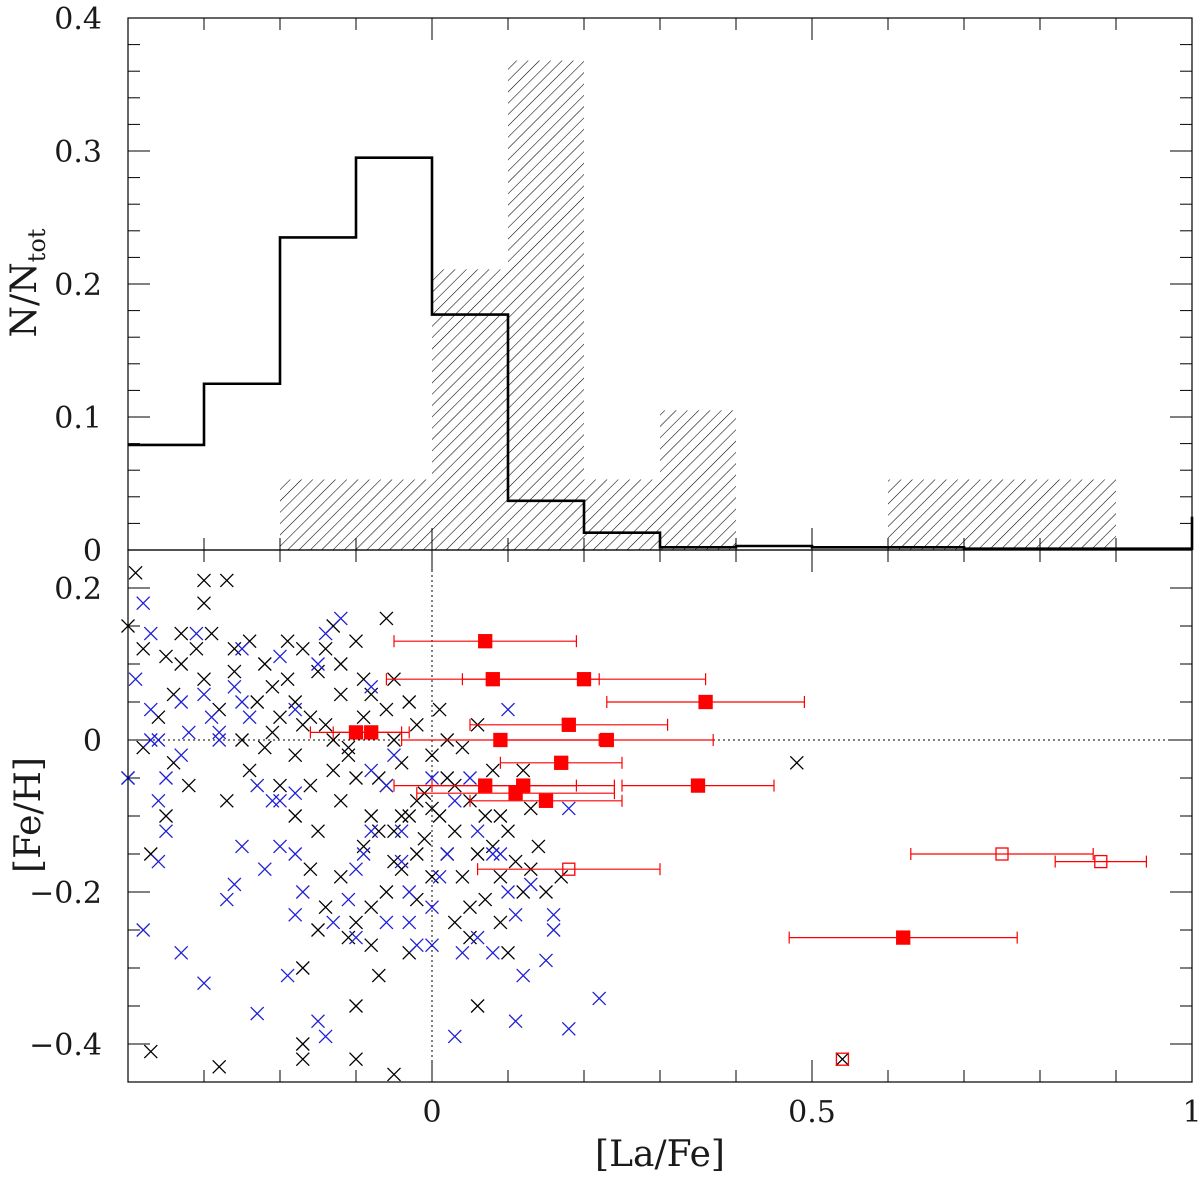  Describe the element at coordinates (78, 19) in the screenshot. I see `y-tick-label: 0.4` at that location.